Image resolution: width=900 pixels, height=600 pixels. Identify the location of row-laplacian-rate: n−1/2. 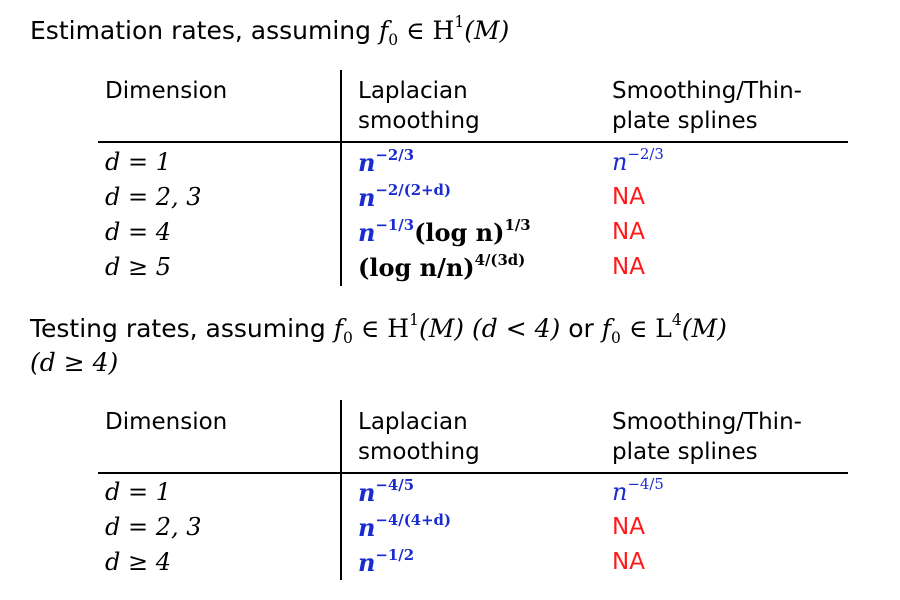
(386, 561).